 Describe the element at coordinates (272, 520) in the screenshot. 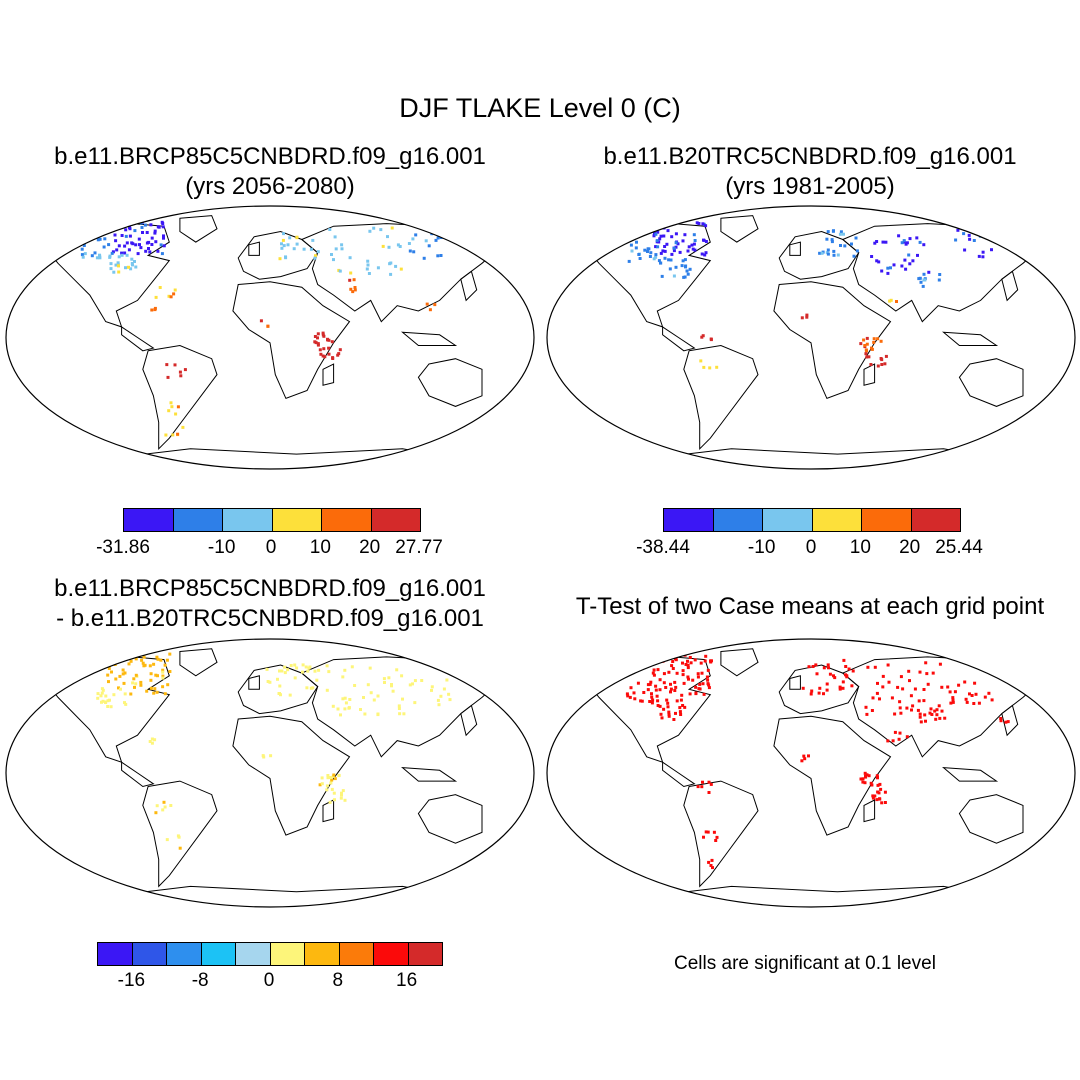

I see `colorbar-panel1` at that location.